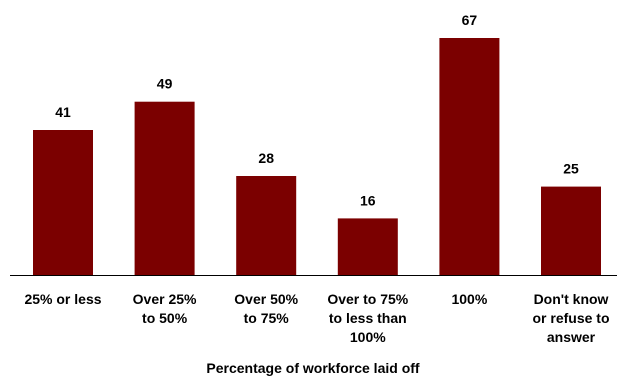 The image size is (627, 379). Describe the element at coordinates (165, 308) in the screenshot. I see `x-tick-label-1: Over 25% to 50%` at that location.